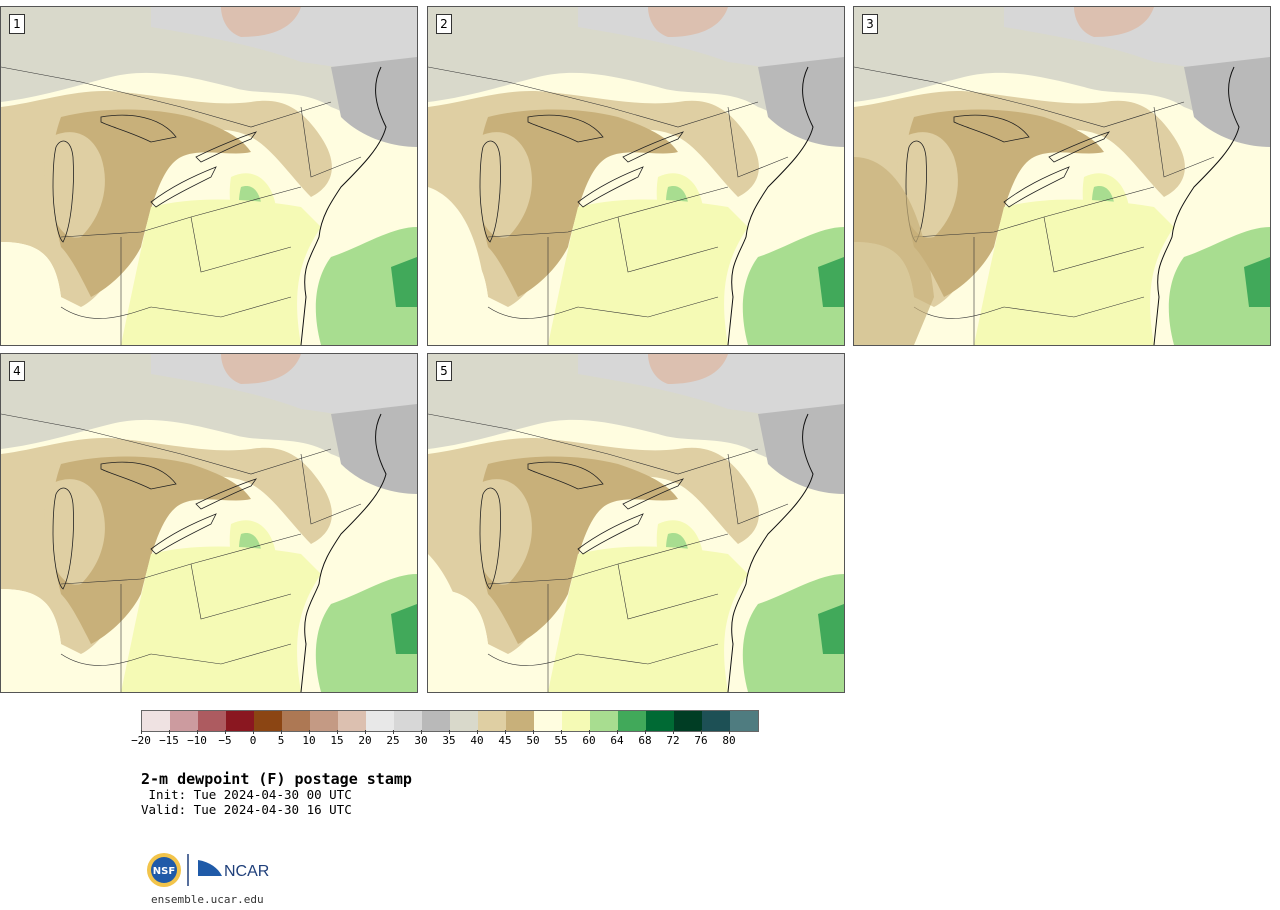  What do you see at coordinates (421, 740) in the screenshot?
I see `colorbar-tick-label: 30` at bounding box center [421, 740].